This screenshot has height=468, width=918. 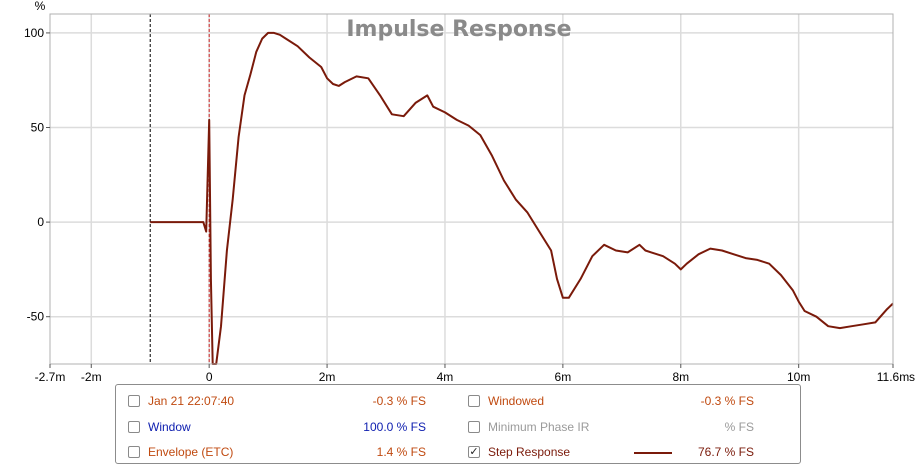 I want to click on x-tick-label: 8m, so click(x=680, y=377).